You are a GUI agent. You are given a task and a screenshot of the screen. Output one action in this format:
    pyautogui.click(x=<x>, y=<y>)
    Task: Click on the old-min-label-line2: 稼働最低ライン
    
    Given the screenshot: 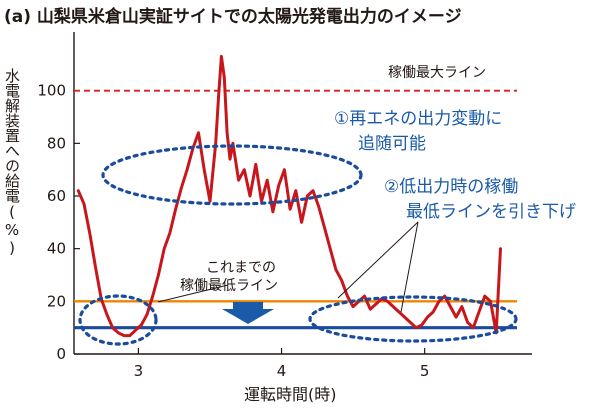 What is the action you would take?
    pyautogui.click(x=229, y=286)
    